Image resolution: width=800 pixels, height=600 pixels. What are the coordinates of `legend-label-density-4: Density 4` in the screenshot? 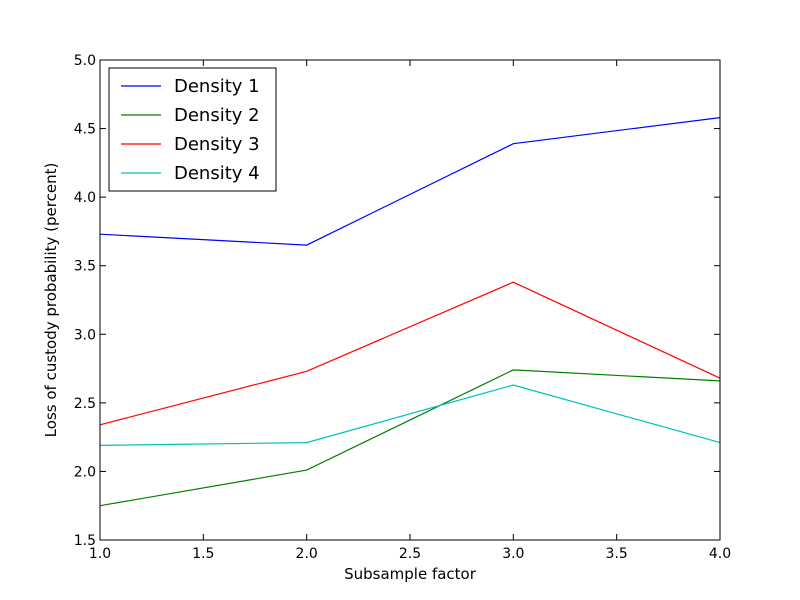 It's located at (217, 173).